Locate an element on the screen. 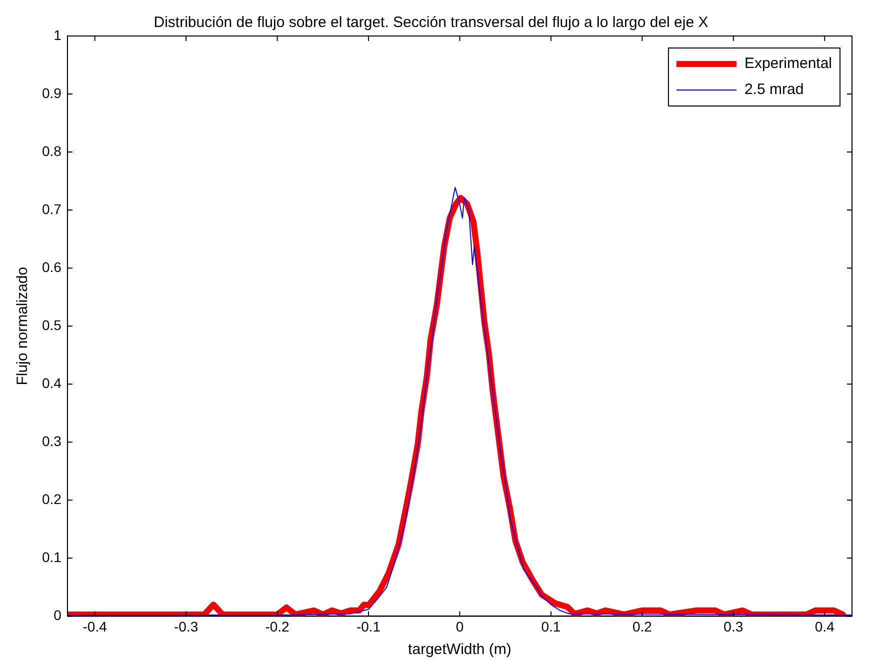  y-tick-label: 1 is located at coordinates (58, 34).